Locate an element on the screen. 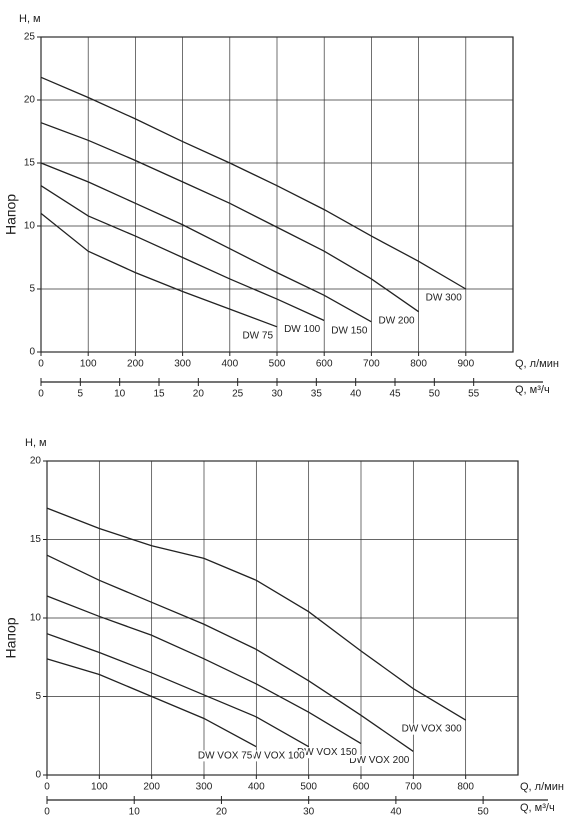 This screenshot has height=826, width=568. curve-label: DW VOX 75 is located at coordinates (225, 755).